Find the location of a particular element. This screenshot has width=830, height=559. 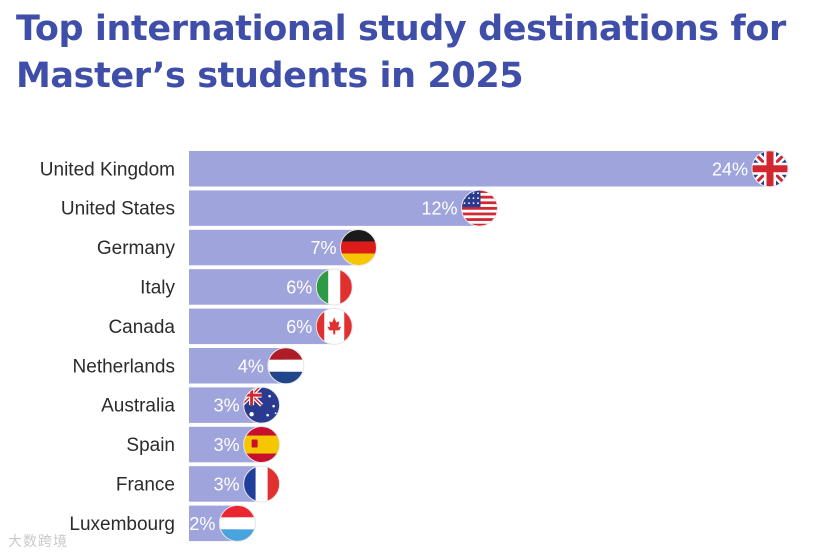

category-label: Luxembourg is located at coordinates (122, 524).